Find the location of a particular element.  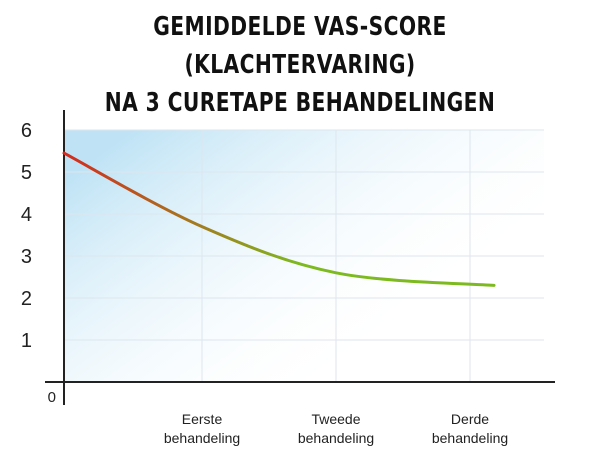

chart-title-line-1: GEMIDDELDE VAS-SCORE (KLACHTERVARING) is located at coordinates (300, 46).